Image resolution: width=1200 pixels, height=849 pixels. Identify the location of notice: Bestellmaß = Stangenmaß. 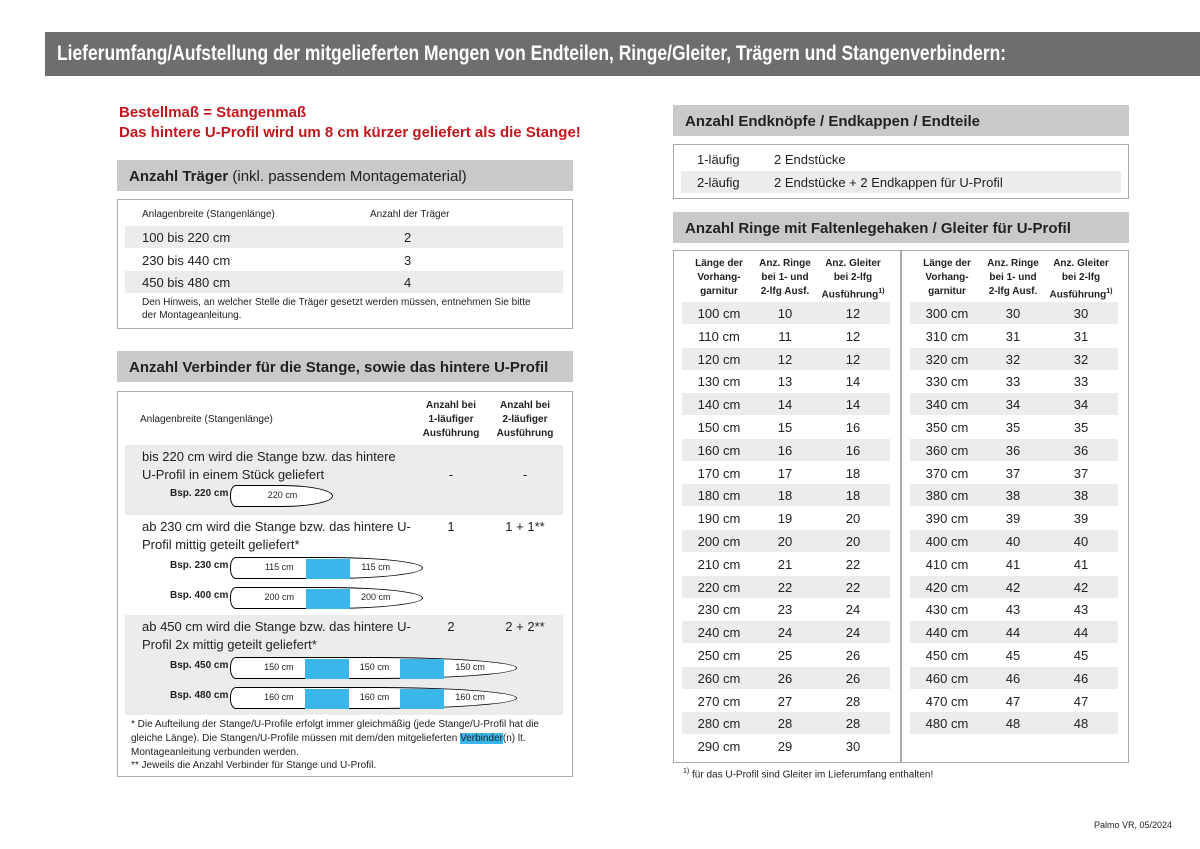
(213, 112).